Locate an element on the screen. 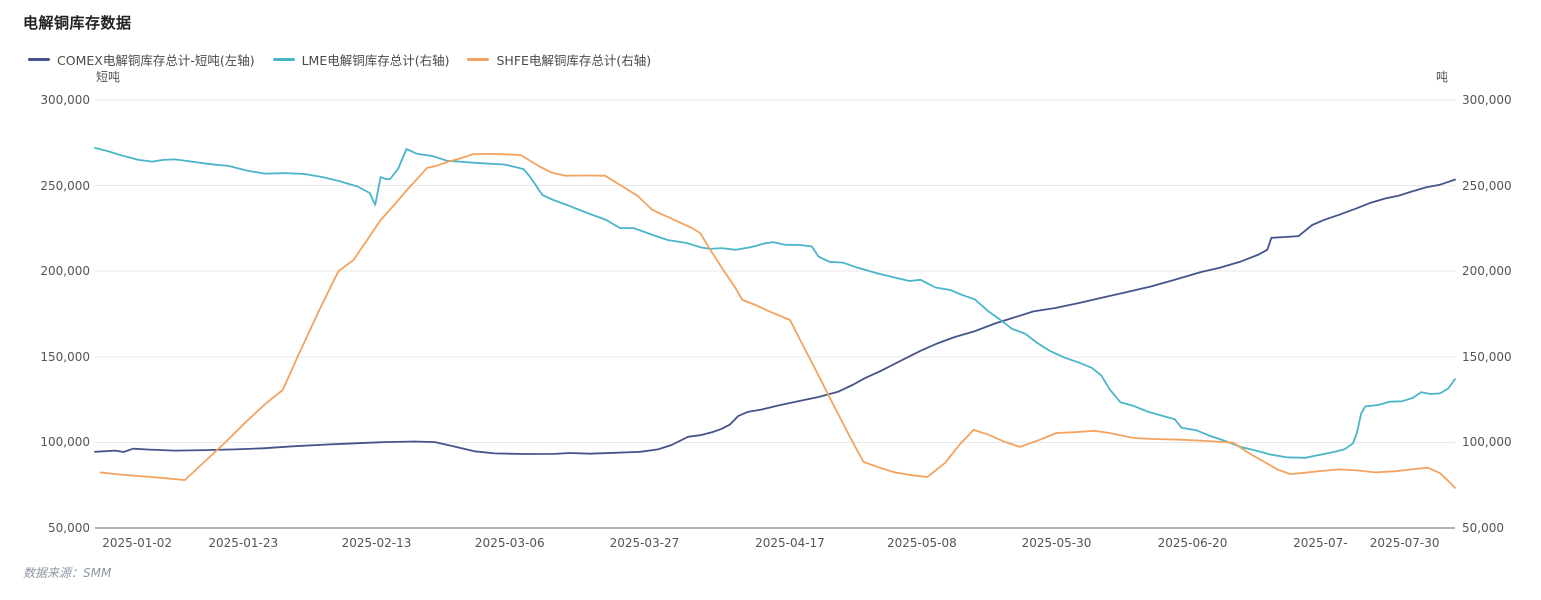 The height and width of the screenshot is (600, 1541). y-tick-left: 250,000 is located at coordinates (65, 185).